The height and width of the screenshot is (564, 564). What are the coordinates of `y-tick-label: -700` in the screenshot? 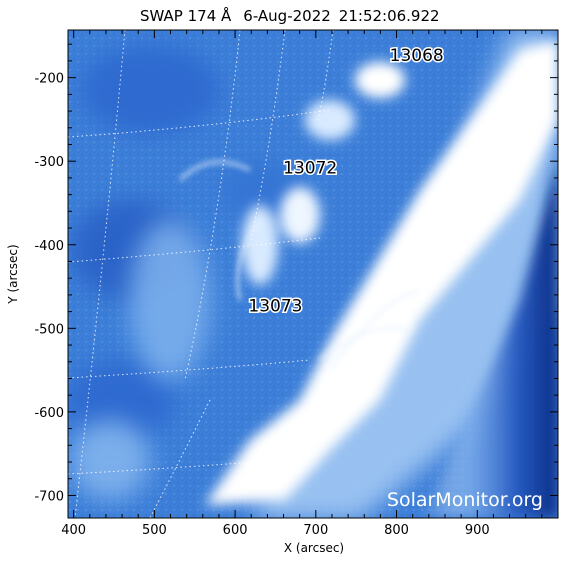 It's located at (49, 496).